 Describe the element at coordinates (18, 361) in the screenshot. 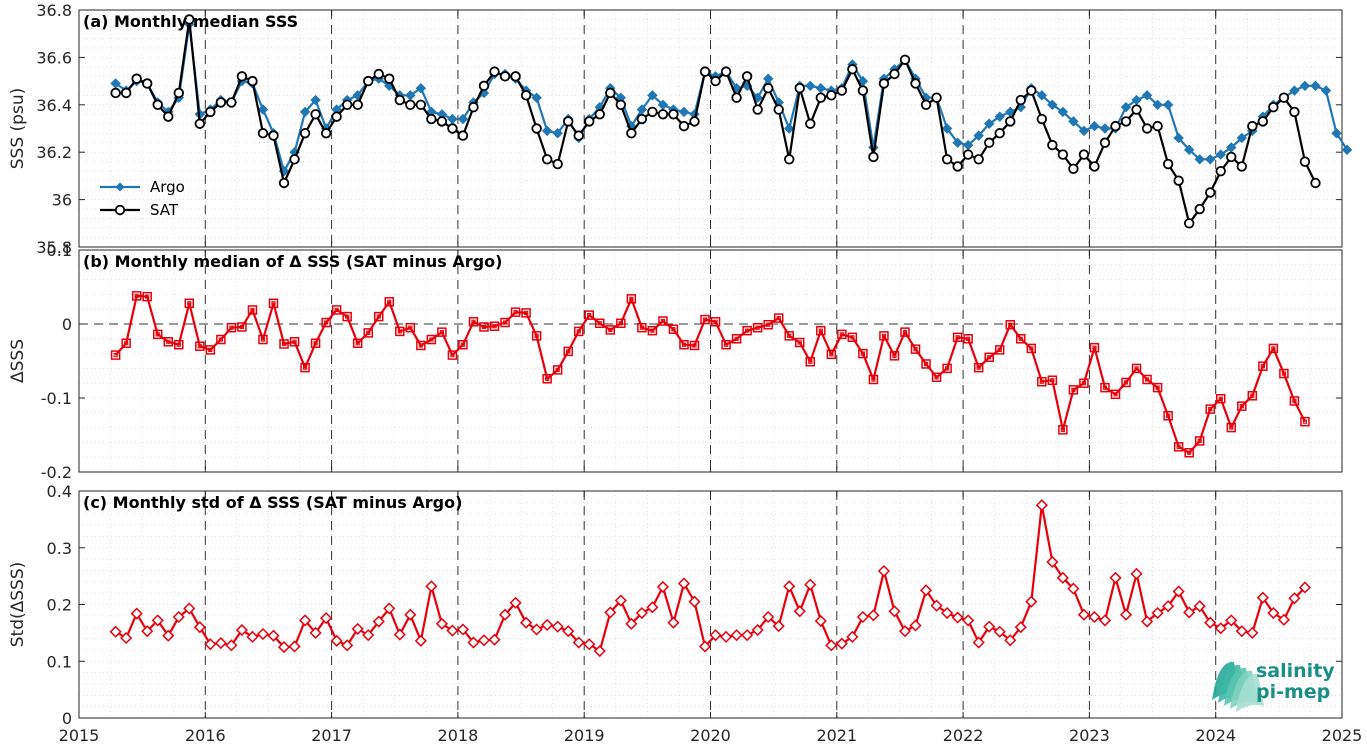

I see `y-axis-label: ΔSSS` at that location.